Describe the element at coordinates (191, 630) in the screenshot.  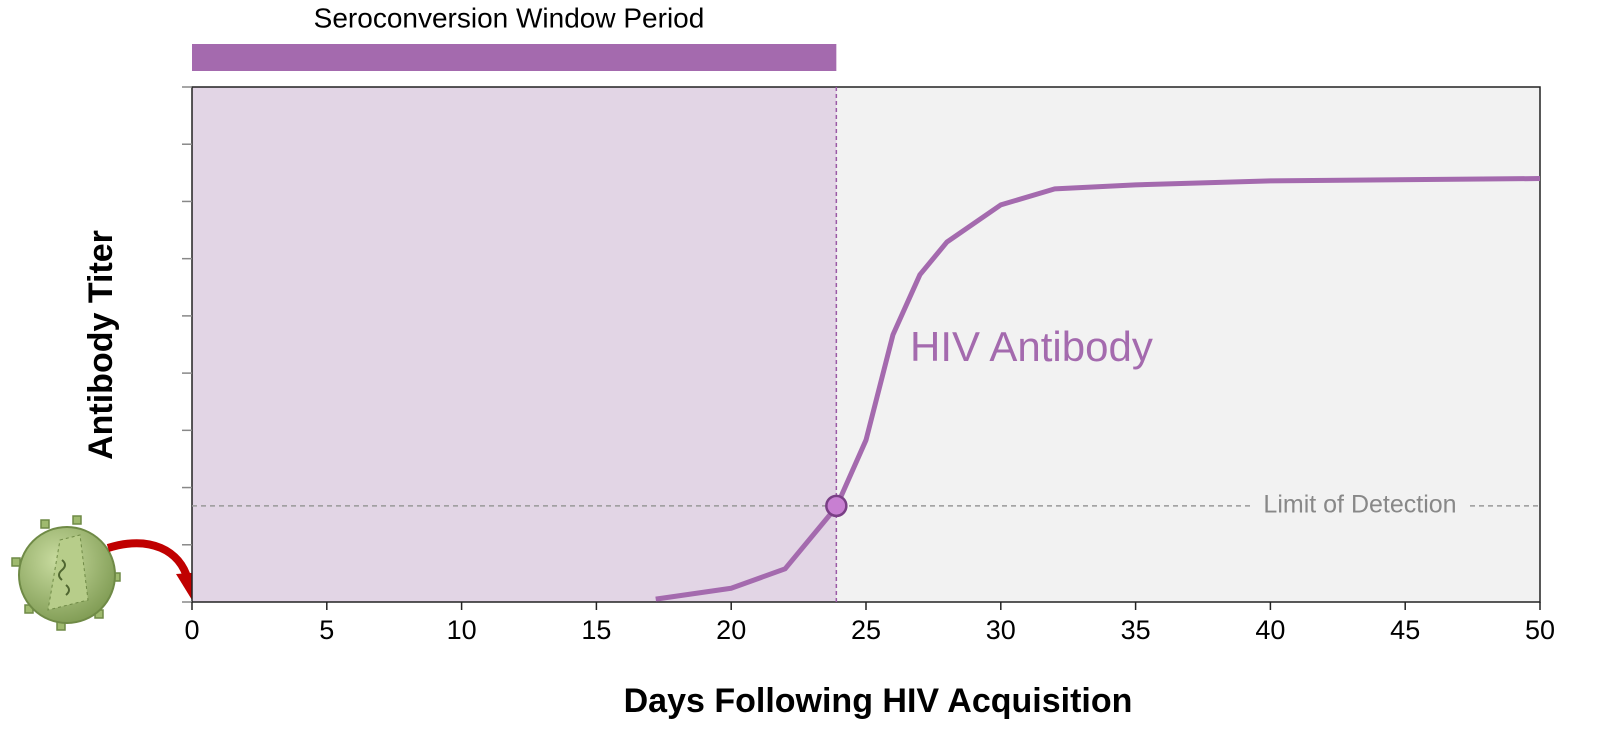
I see `x-tick-label: 0` at that location.